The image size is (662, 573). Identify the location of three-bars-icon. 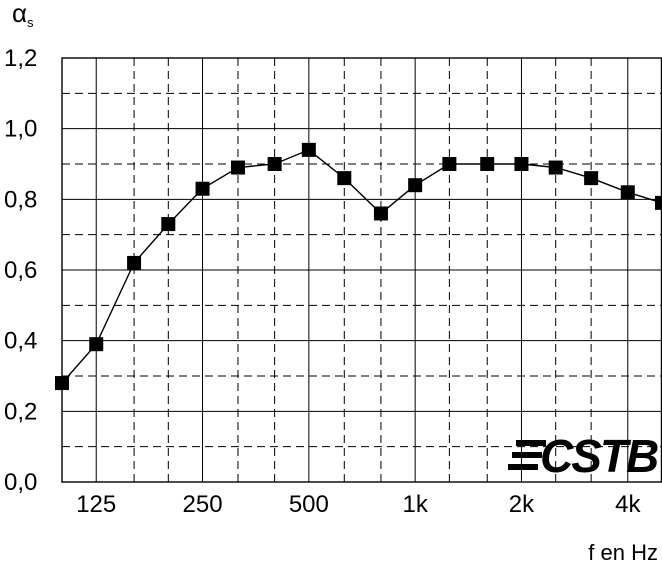
(527, 455).